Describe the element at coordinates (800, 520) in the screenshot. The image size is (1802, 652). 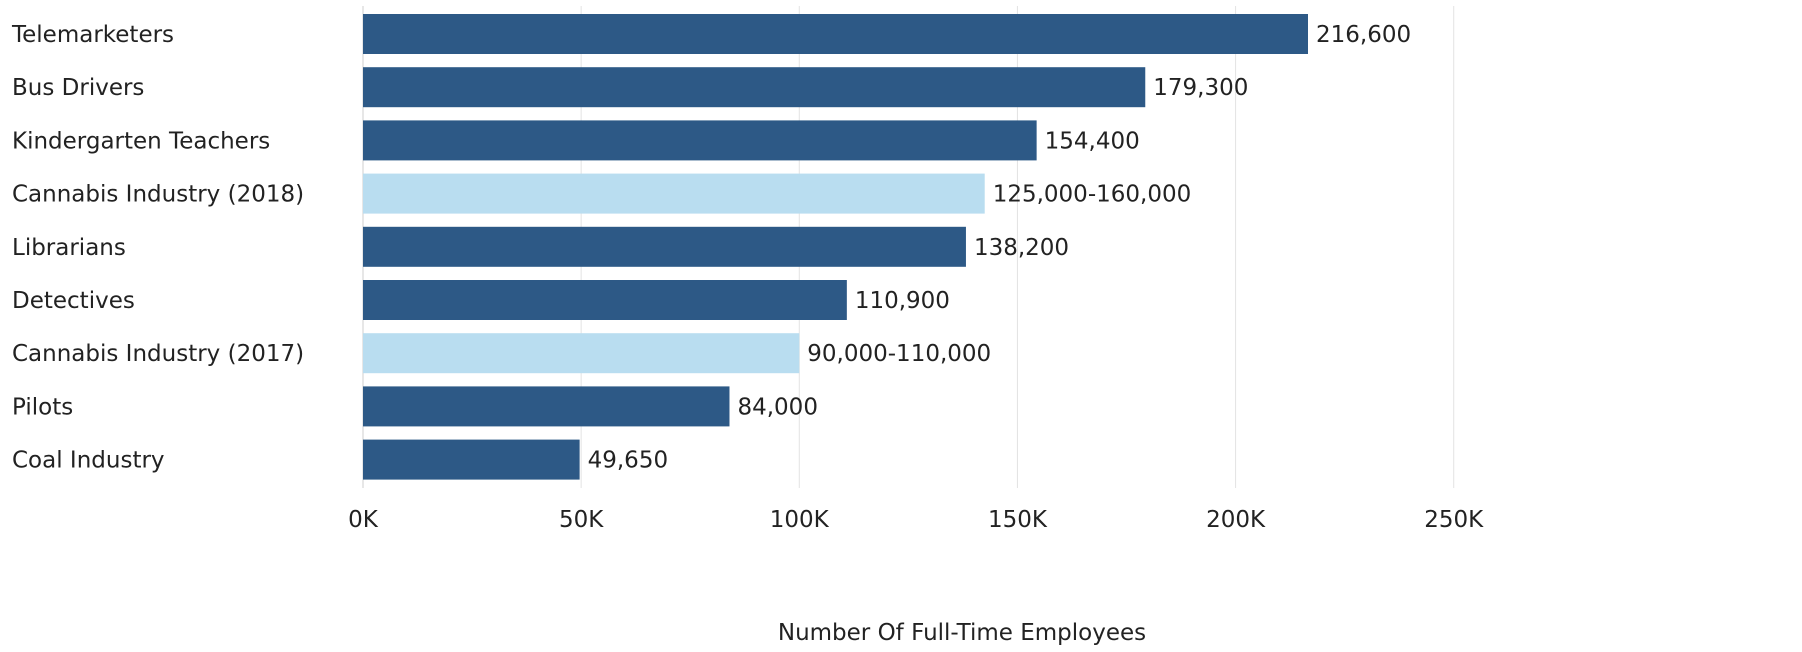
I see `x-tick-label: 100K` at that location.